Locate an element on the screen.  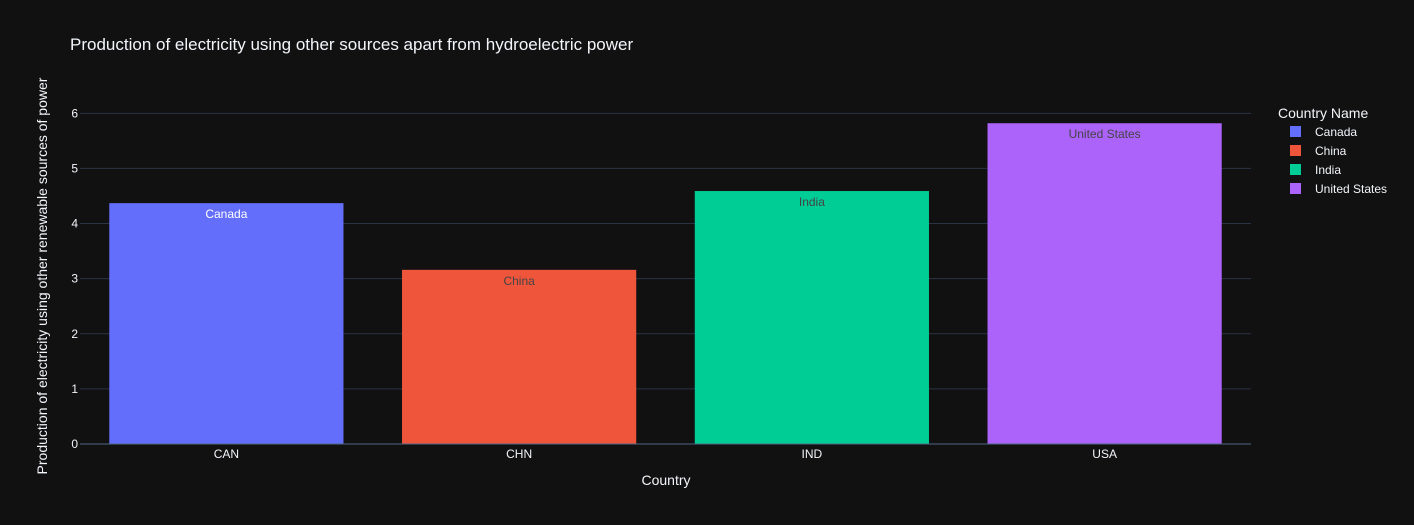
x-tick-label: USA is located at coordinates (1104, 454).